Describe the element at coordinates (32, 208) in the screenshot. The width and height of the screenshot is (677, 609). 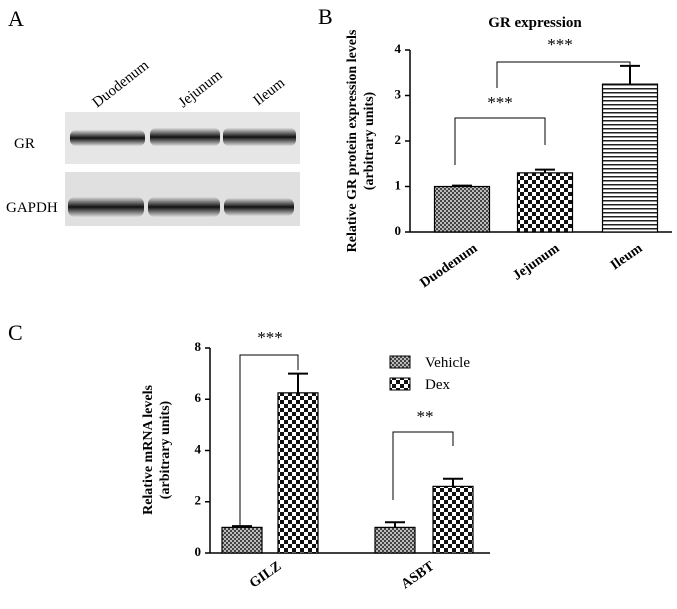
I see `row-label: GAPDH` at that location.